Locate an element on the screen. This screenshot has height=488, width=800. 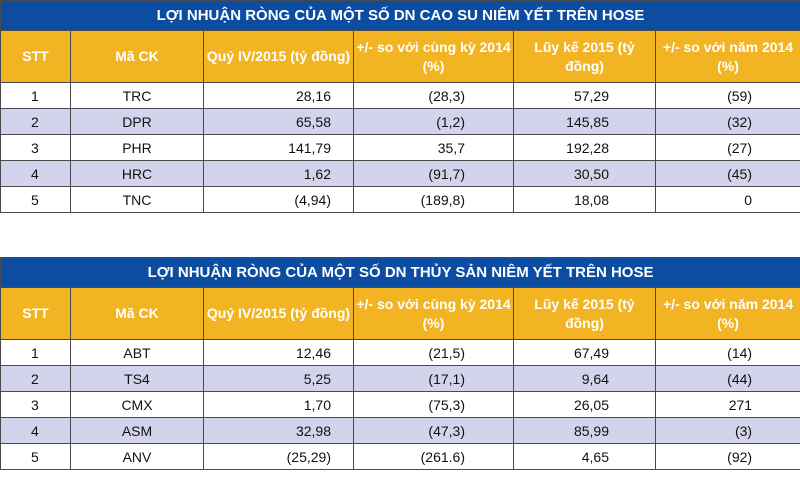
q4-change-cell: (21,5) is located at coordinates (433, 352).